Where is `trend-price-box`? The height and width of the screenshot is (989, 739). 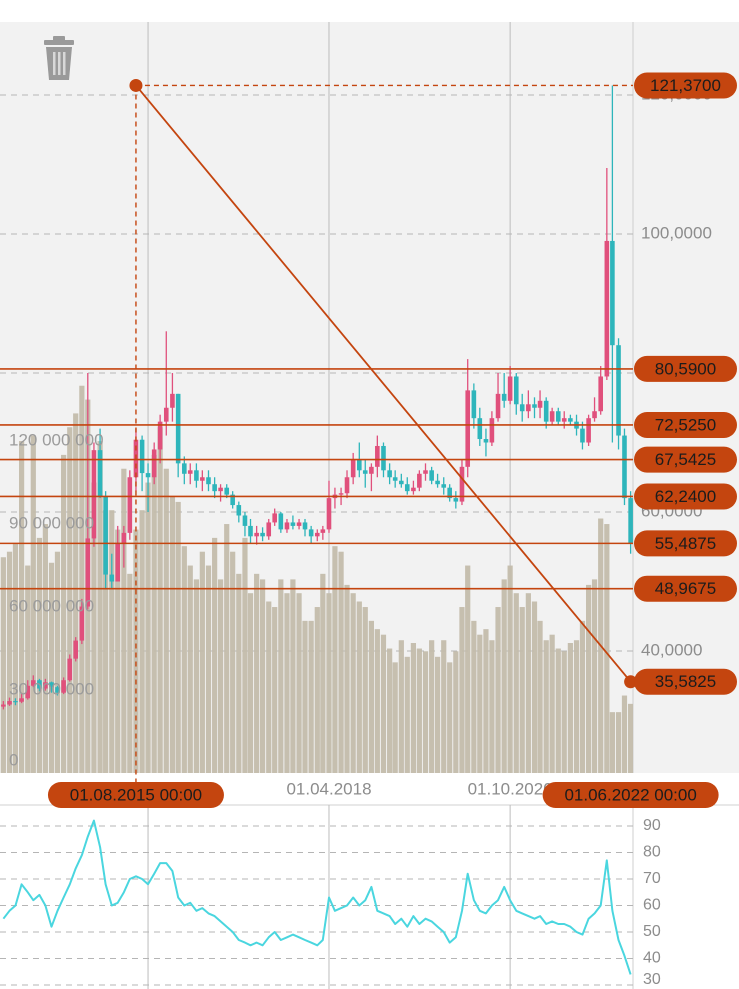 trend-price-box is located at coordinates (685, 85).